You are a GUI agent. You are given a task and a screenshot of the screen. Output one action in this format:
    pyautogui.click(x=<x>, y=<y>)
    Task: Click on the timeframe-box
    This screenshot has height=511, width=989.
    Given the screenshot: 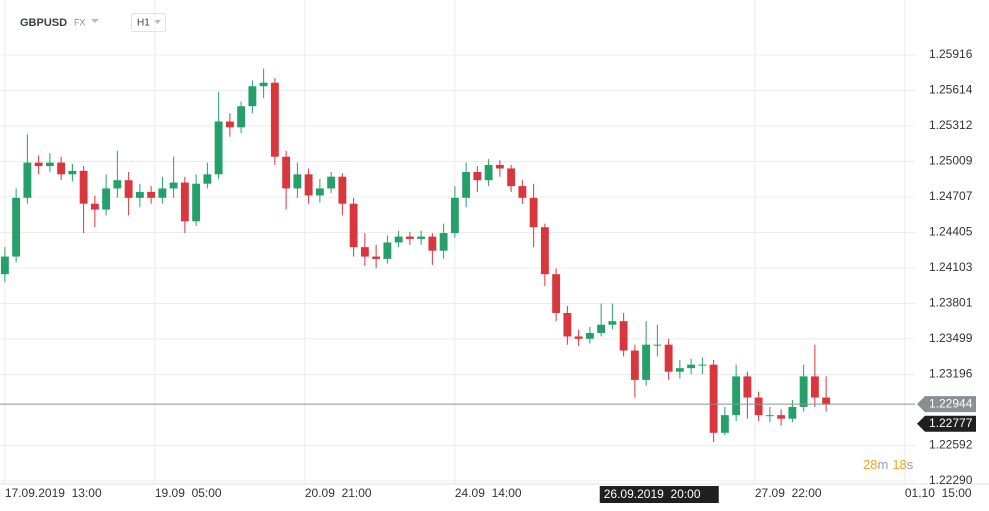 What is the action you would take?
    pyautogui.click(x=148, y=22)
    